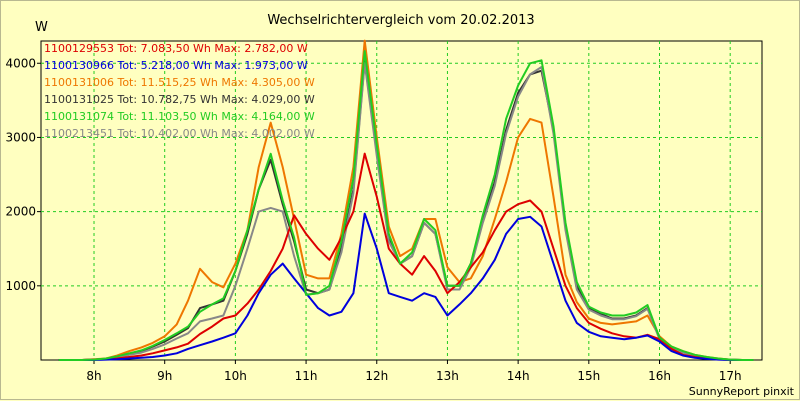 Image resolution: width=800 pixels, height=401 pixels. Describe the element at coordinates (93, 376) in the screenshot. I see `x-tick-label: 8h` at that location.